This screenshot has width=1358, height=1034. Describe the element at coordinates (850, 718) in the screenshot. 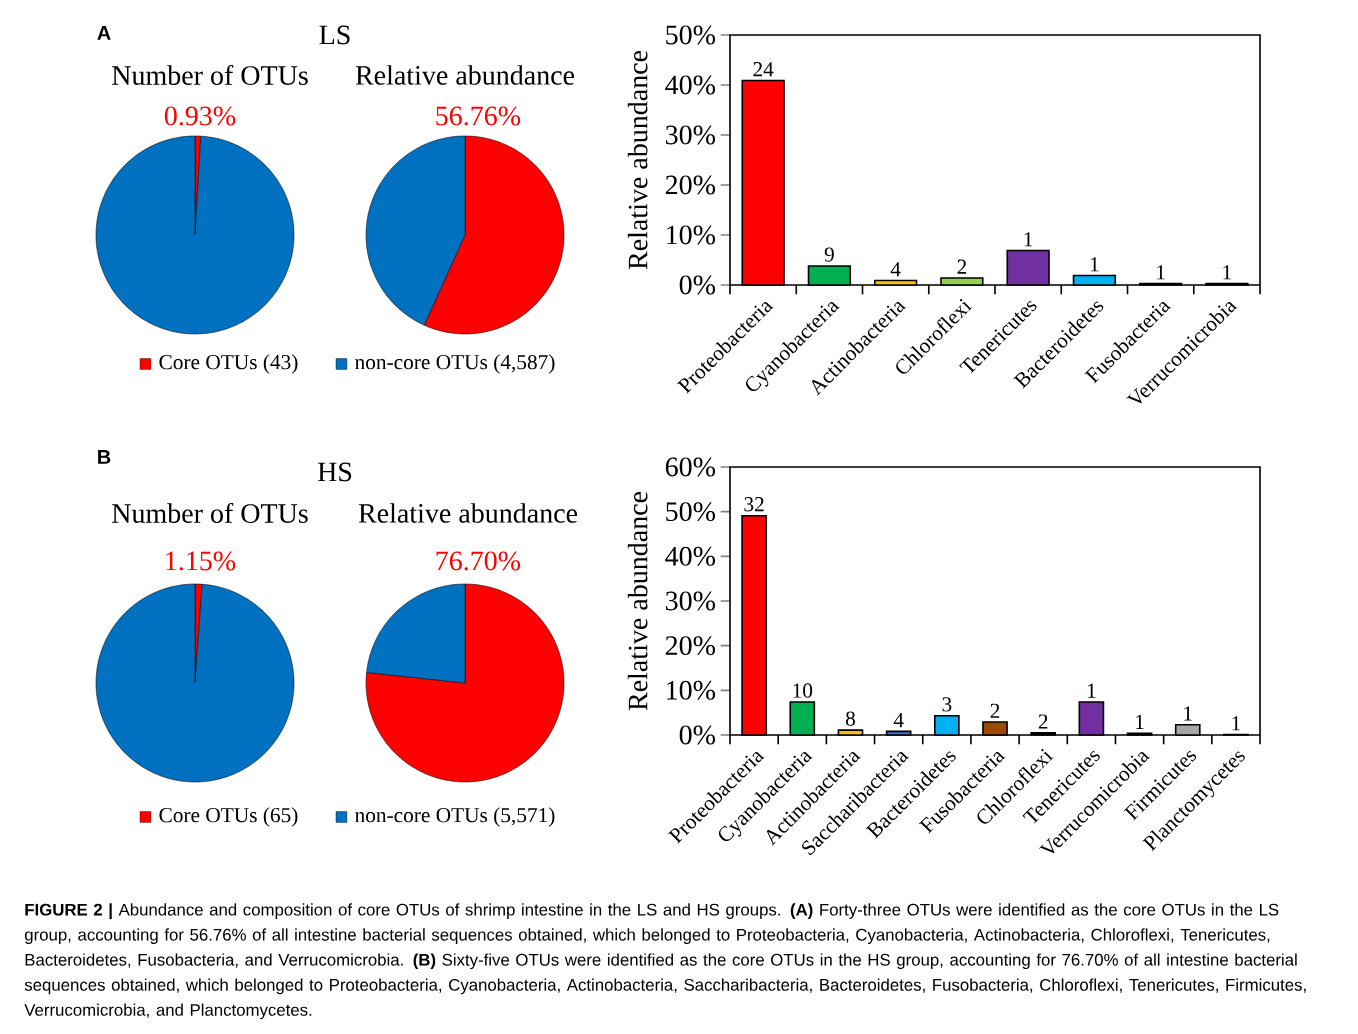

I see `annotation: 8` at that location.